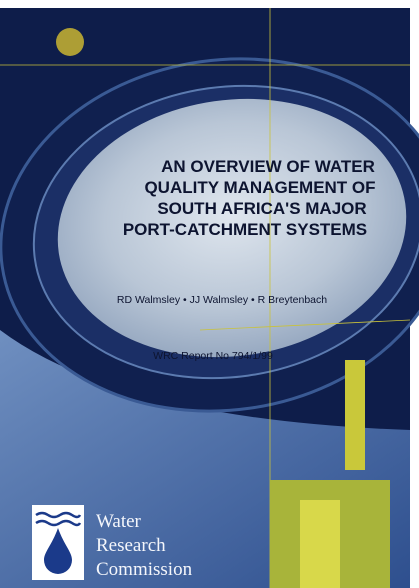 The width and height of the screenshot is (419, 588). I want to click on logo-text: Water, so click(119, 521).